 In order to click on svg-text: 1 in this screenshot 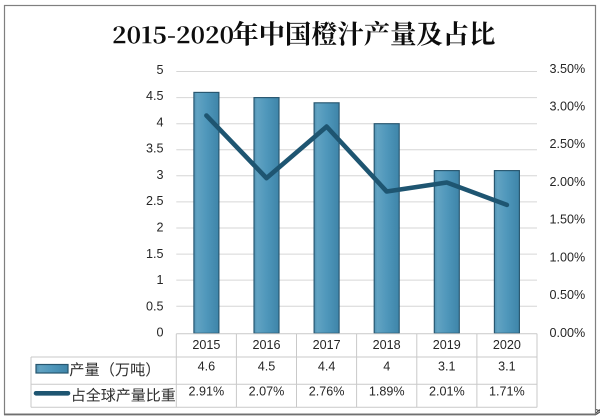, I will do `click(159, 280)`.